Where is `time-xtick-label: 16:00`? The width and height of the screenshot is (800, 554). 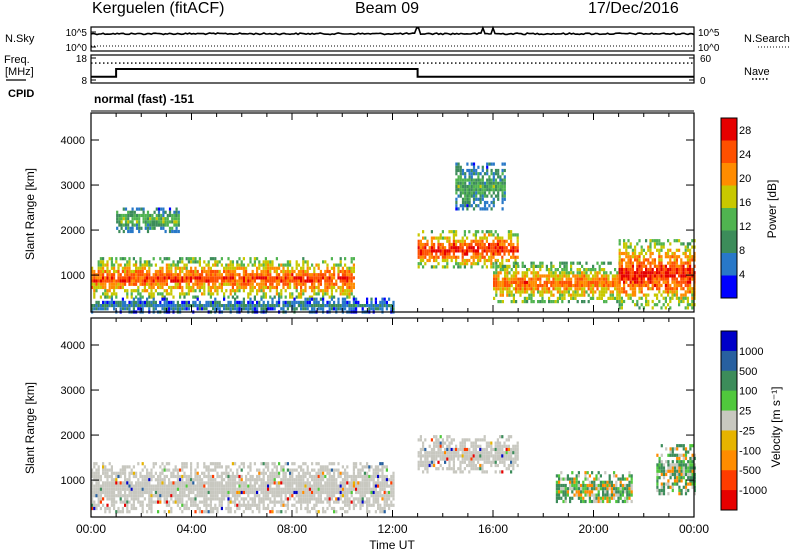 time-xtick-label: 16:00 is located at coordinates (493, 529).